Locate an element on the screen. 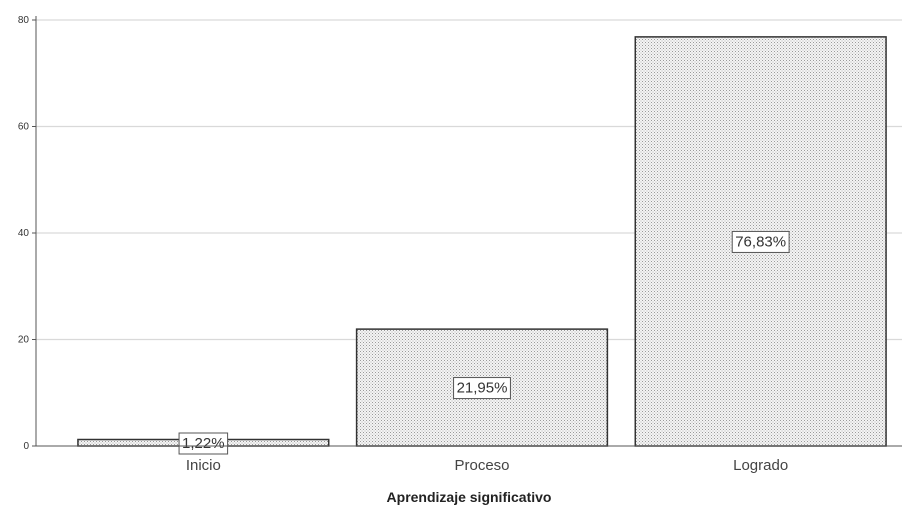 The width and height of the screenshot is (902, 517). data-label-text-proceso: 21,95% is located at coordinates (482, 388).